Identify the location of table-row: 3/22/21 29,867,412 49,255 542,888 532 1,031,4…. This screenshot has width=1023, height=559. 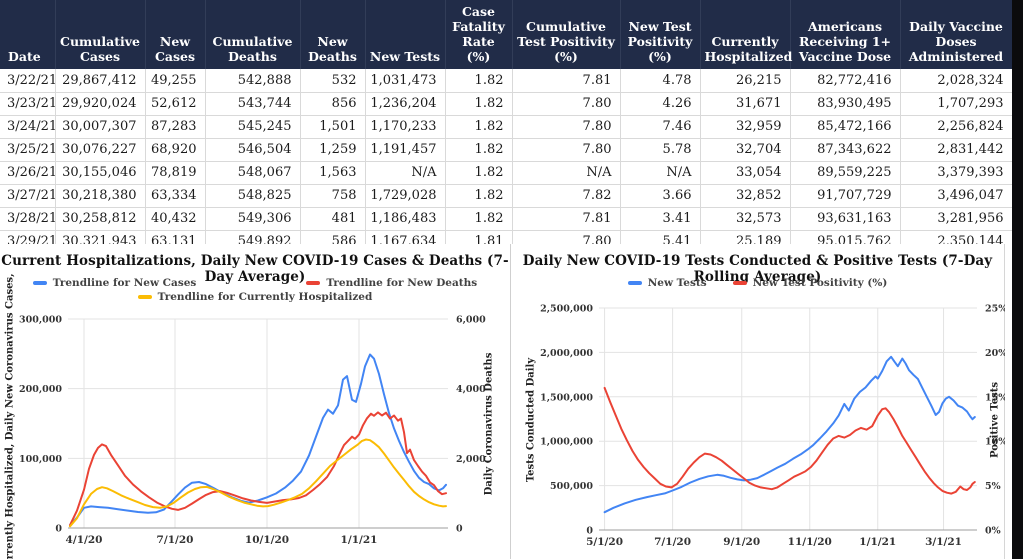
(506, 81).